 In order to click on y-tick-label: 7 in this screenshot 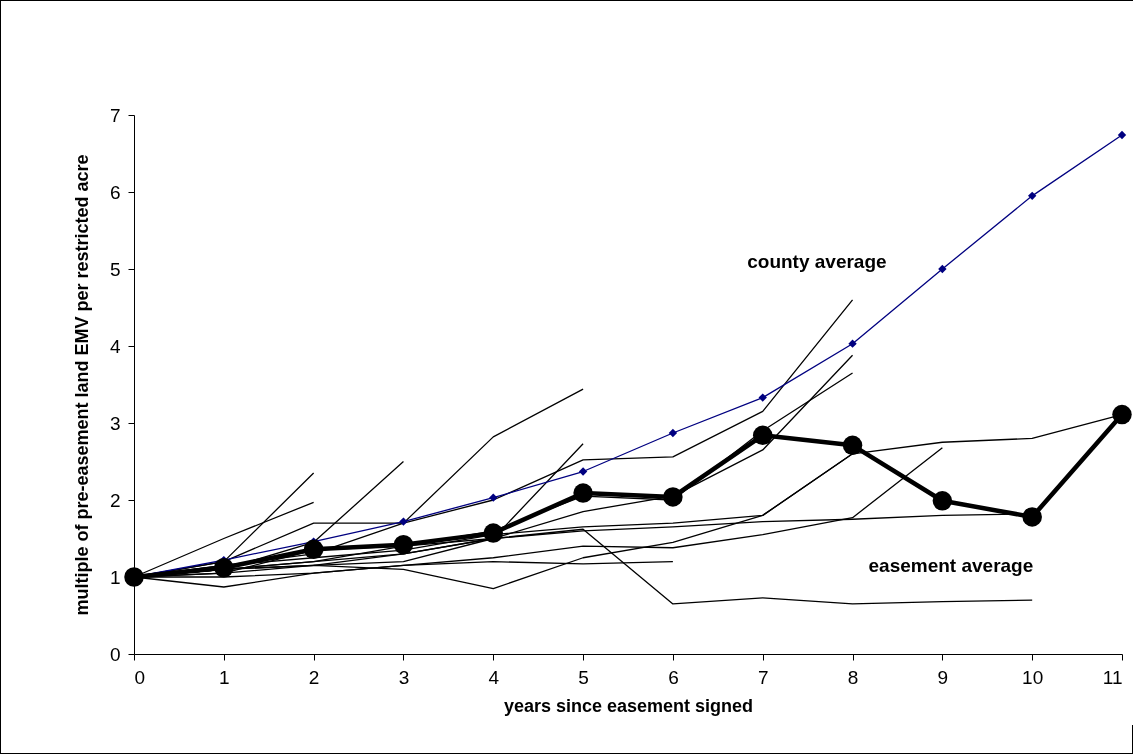, I will do `click(115, 115)`.